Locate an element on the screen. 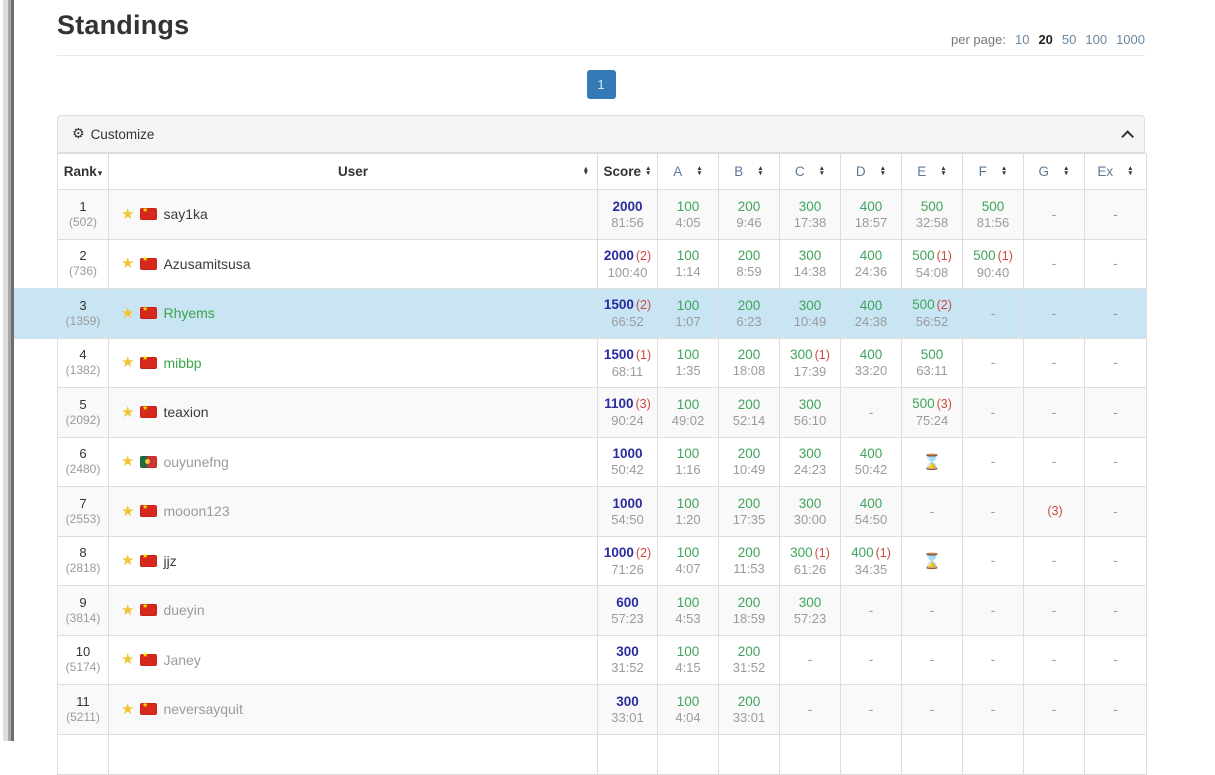  user-link: teaxion is located at coordinates (186, 412).